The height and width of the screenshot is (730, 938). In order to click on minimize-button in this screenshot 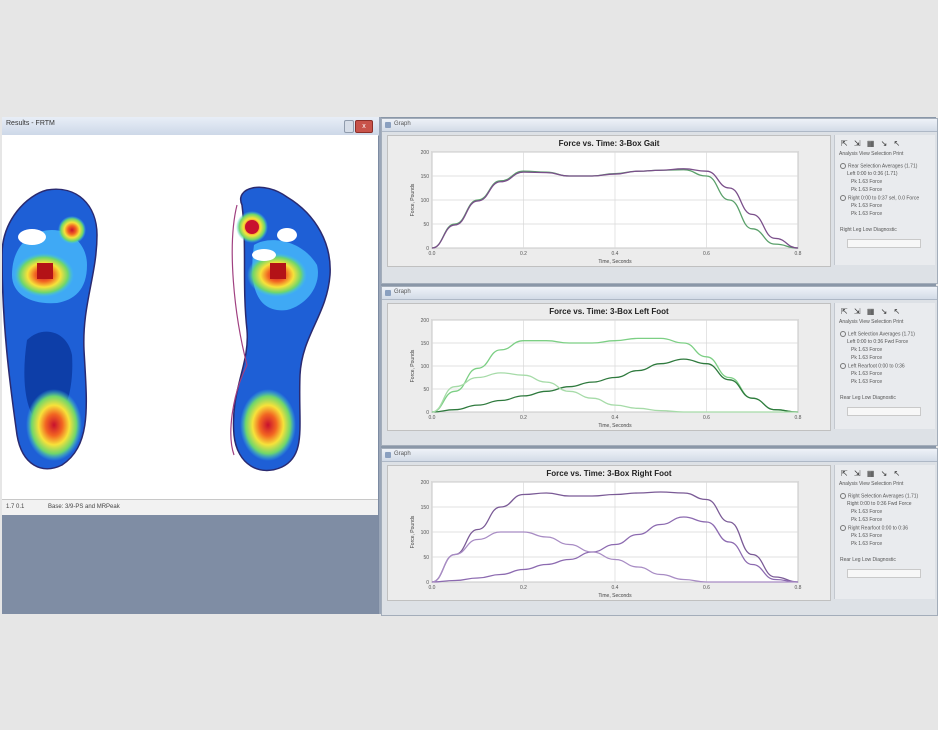, I will do `click(349, 126)`.